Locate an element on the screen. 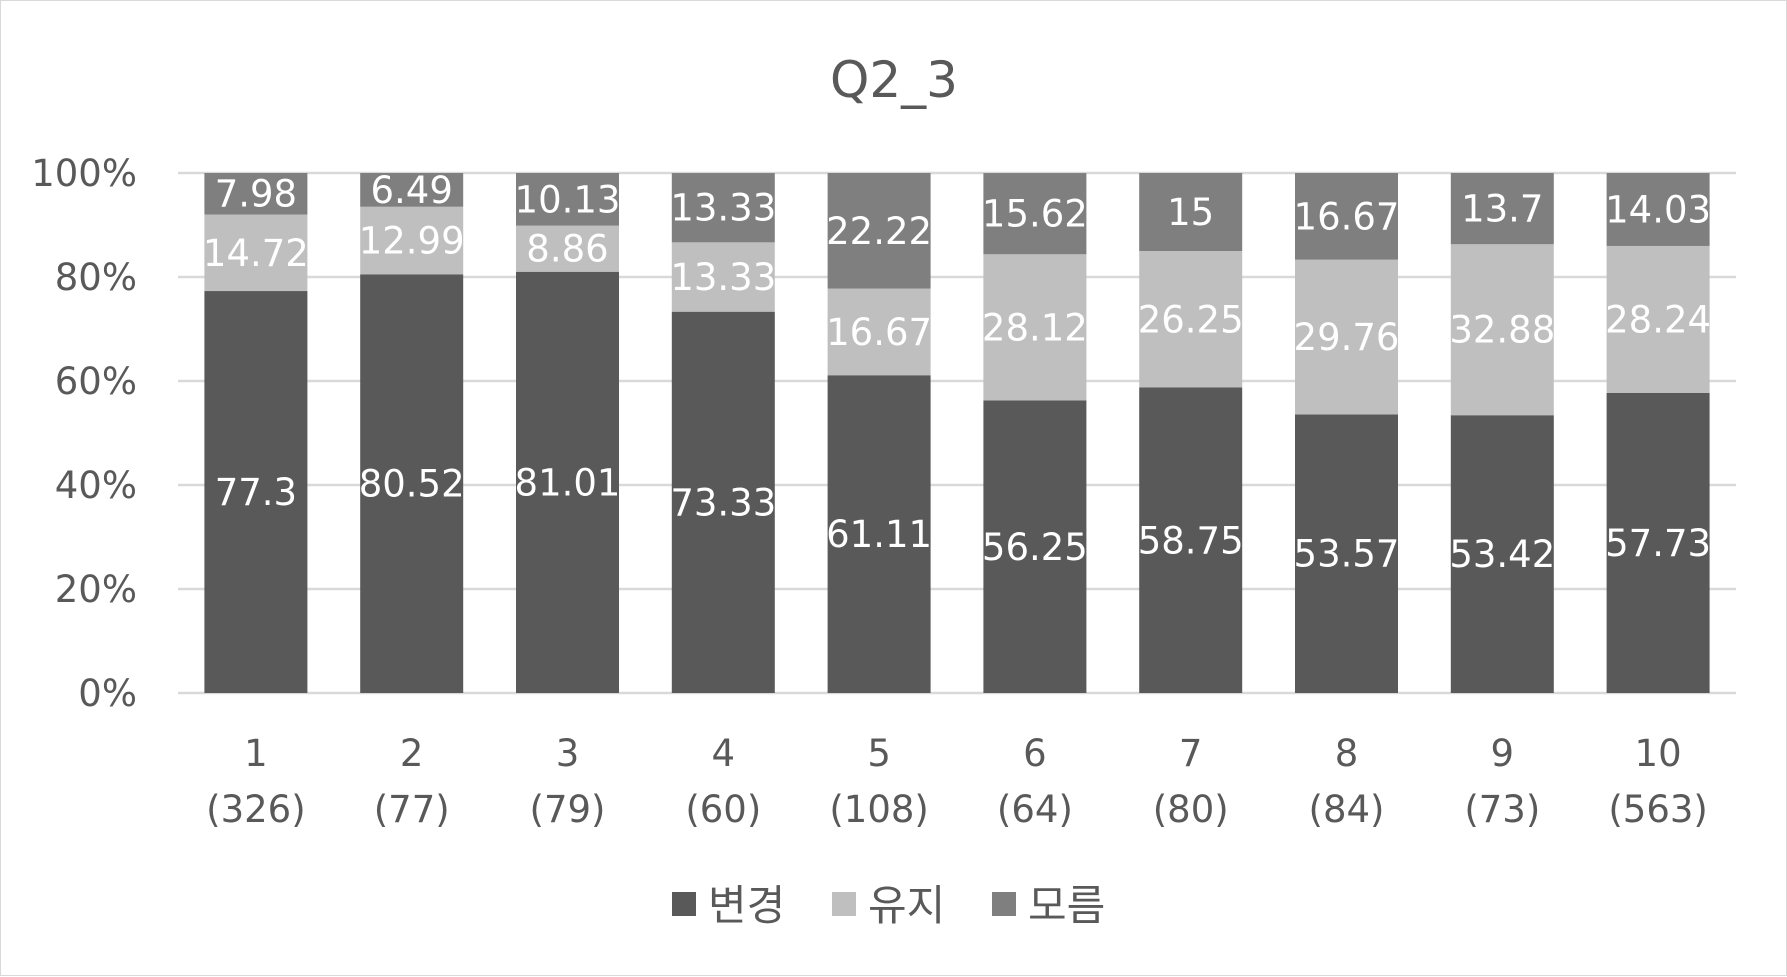 This screenshot has height=977, width=1787. data-label: 15 is located at coordinates (1190, 212).